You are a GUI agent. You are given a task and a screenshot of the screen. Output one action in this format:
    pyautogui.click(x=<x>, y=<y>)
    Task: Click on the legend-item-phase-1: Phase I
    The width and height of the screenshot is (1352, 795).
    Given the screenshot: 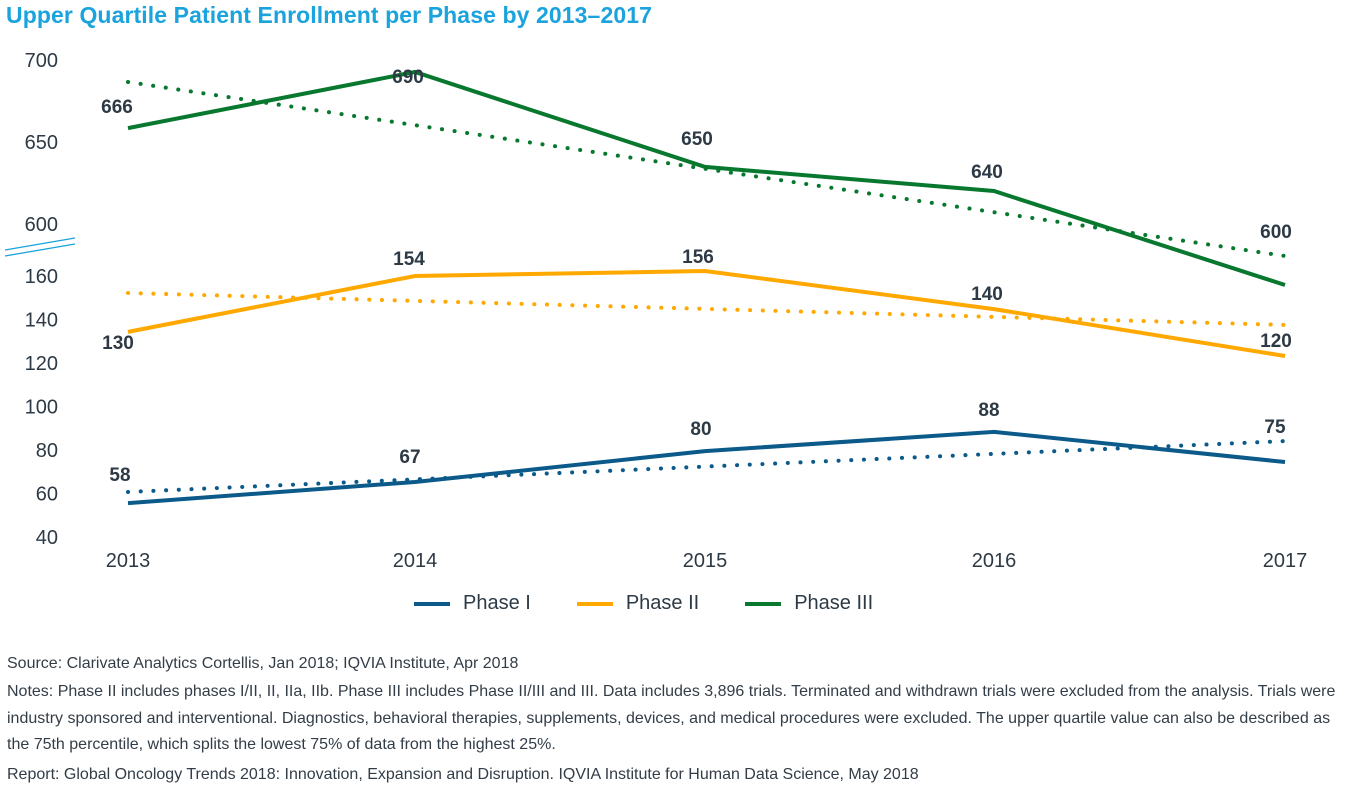 What is the action you would take?
    pyautogui.click(x=472, y=603)
    